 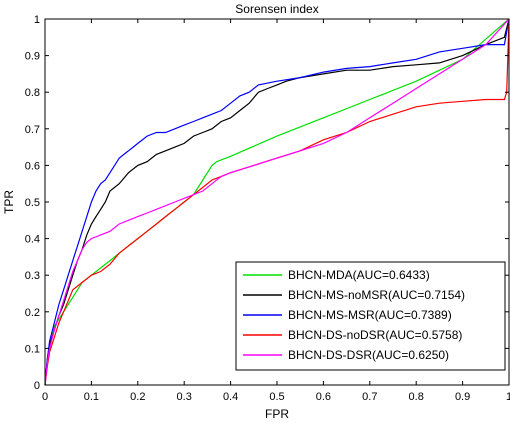 I want to click on y-tick-label: 0.1, so click(x=32, y=349).